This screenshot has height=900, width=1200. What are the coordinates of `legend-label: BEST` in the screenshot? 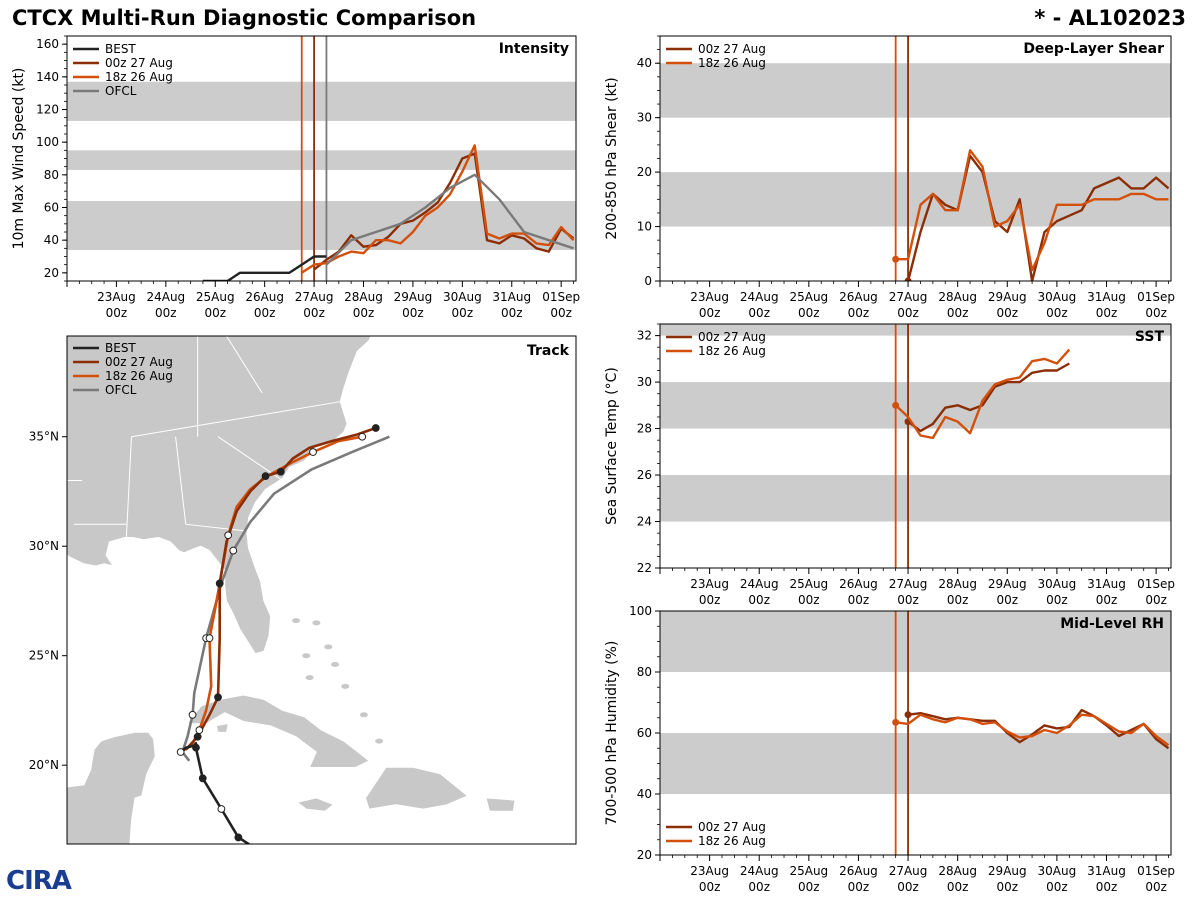 It's located at (120, 348).